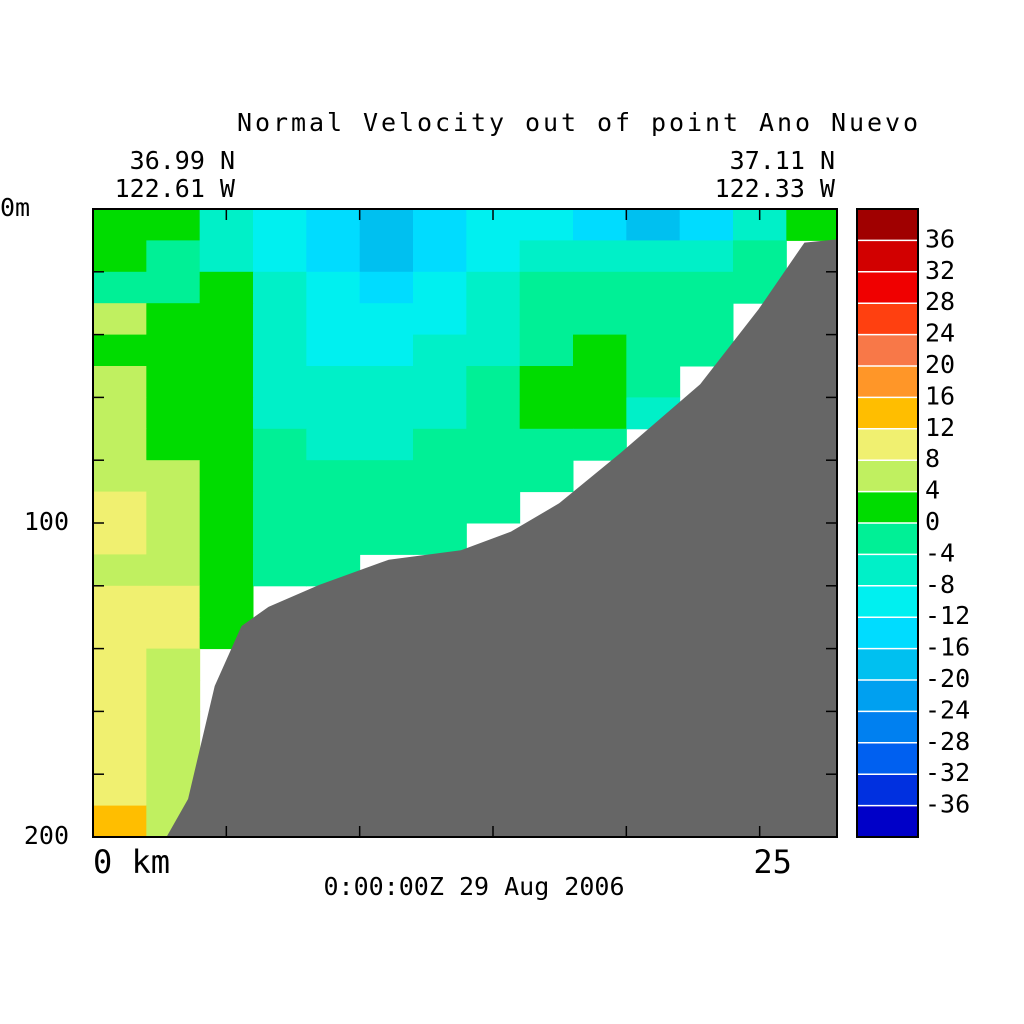 The height and width of the screenshot is (1024, 1024). I want to click on colorbar-label: 20, so click(940, 364).